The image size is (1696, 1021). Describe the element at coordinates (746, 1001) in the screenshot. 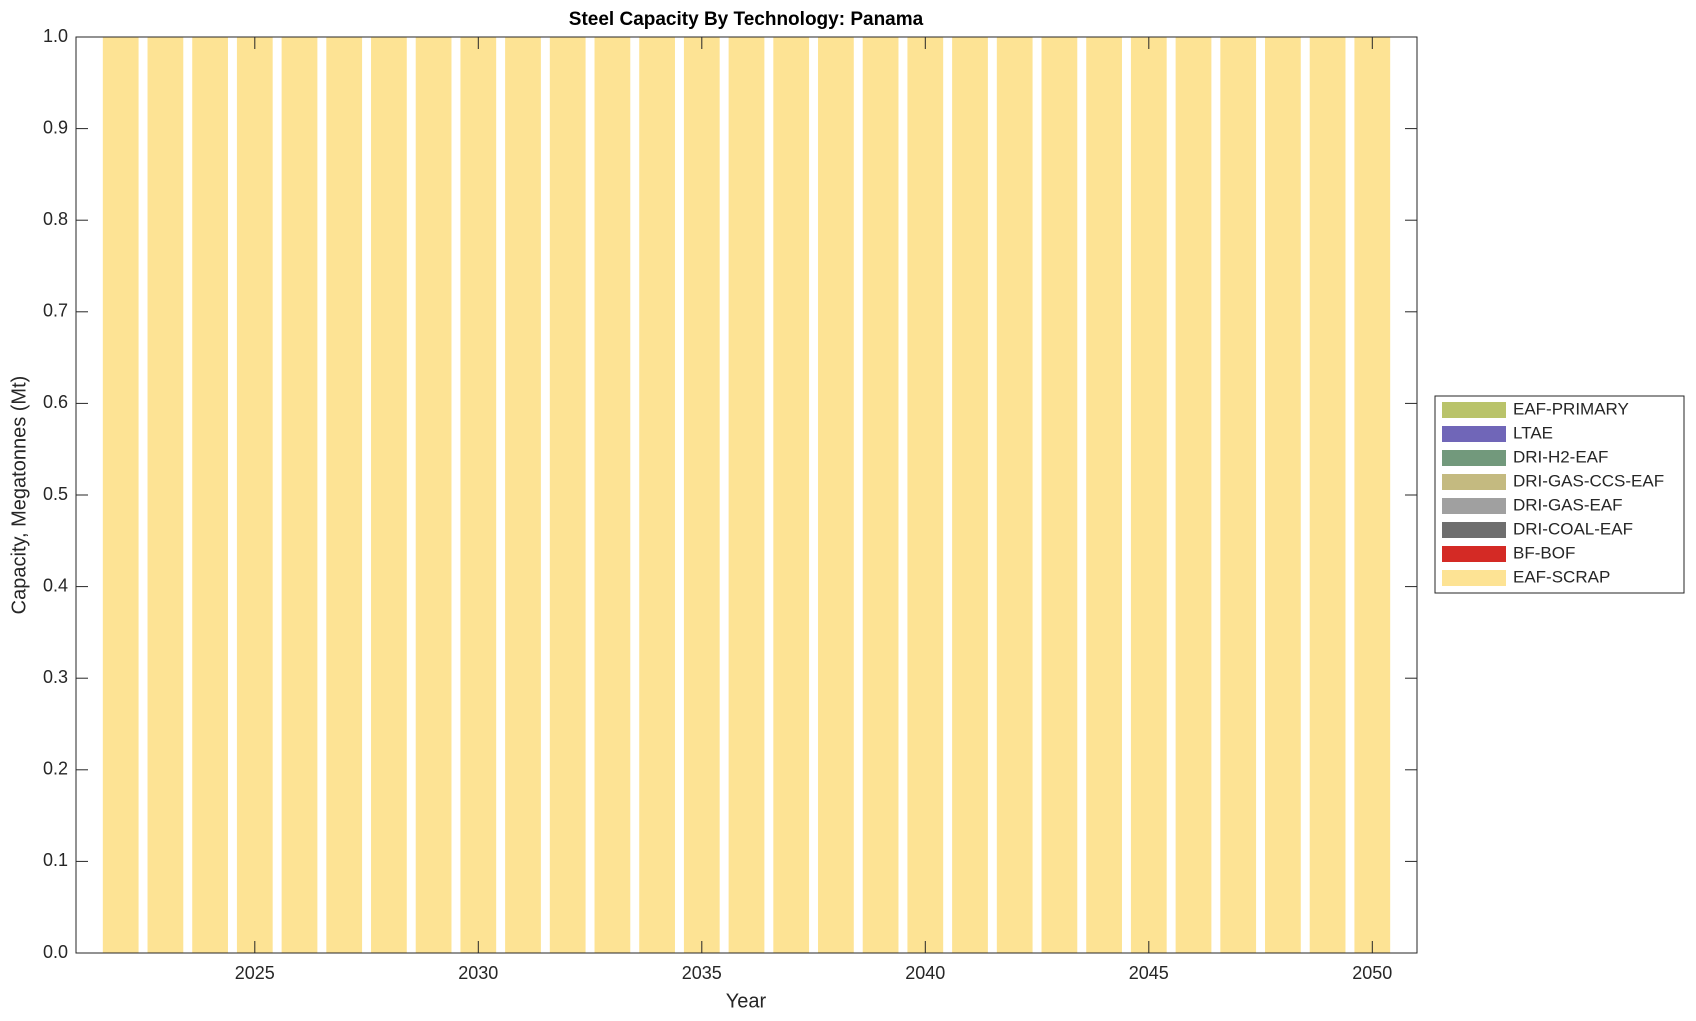

I see `x-axis-label: Year` at that location.